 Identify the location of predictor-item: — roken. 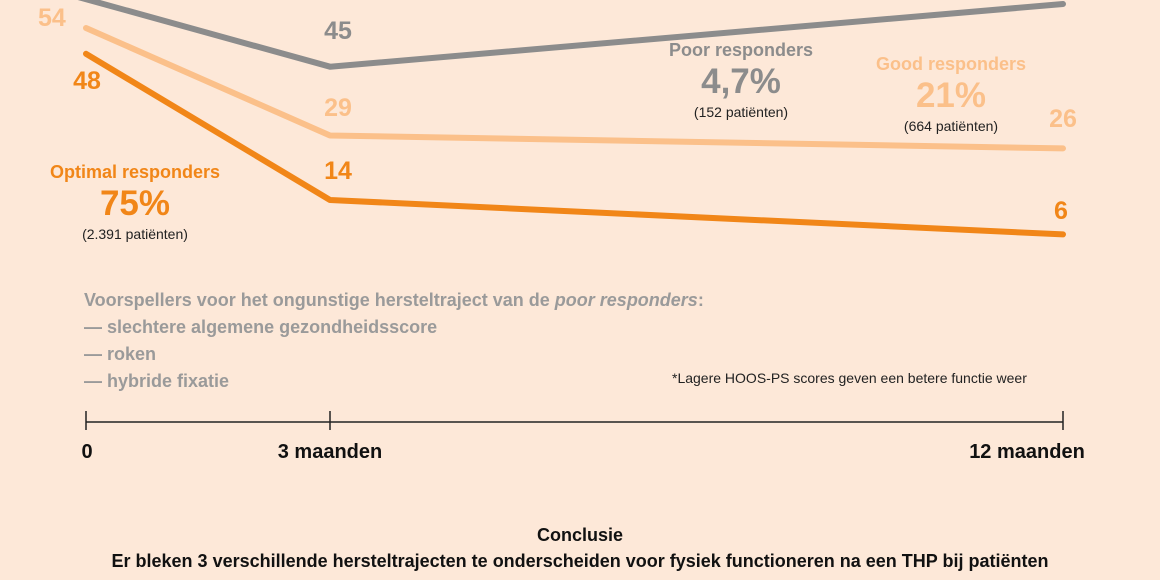
(120, 354).